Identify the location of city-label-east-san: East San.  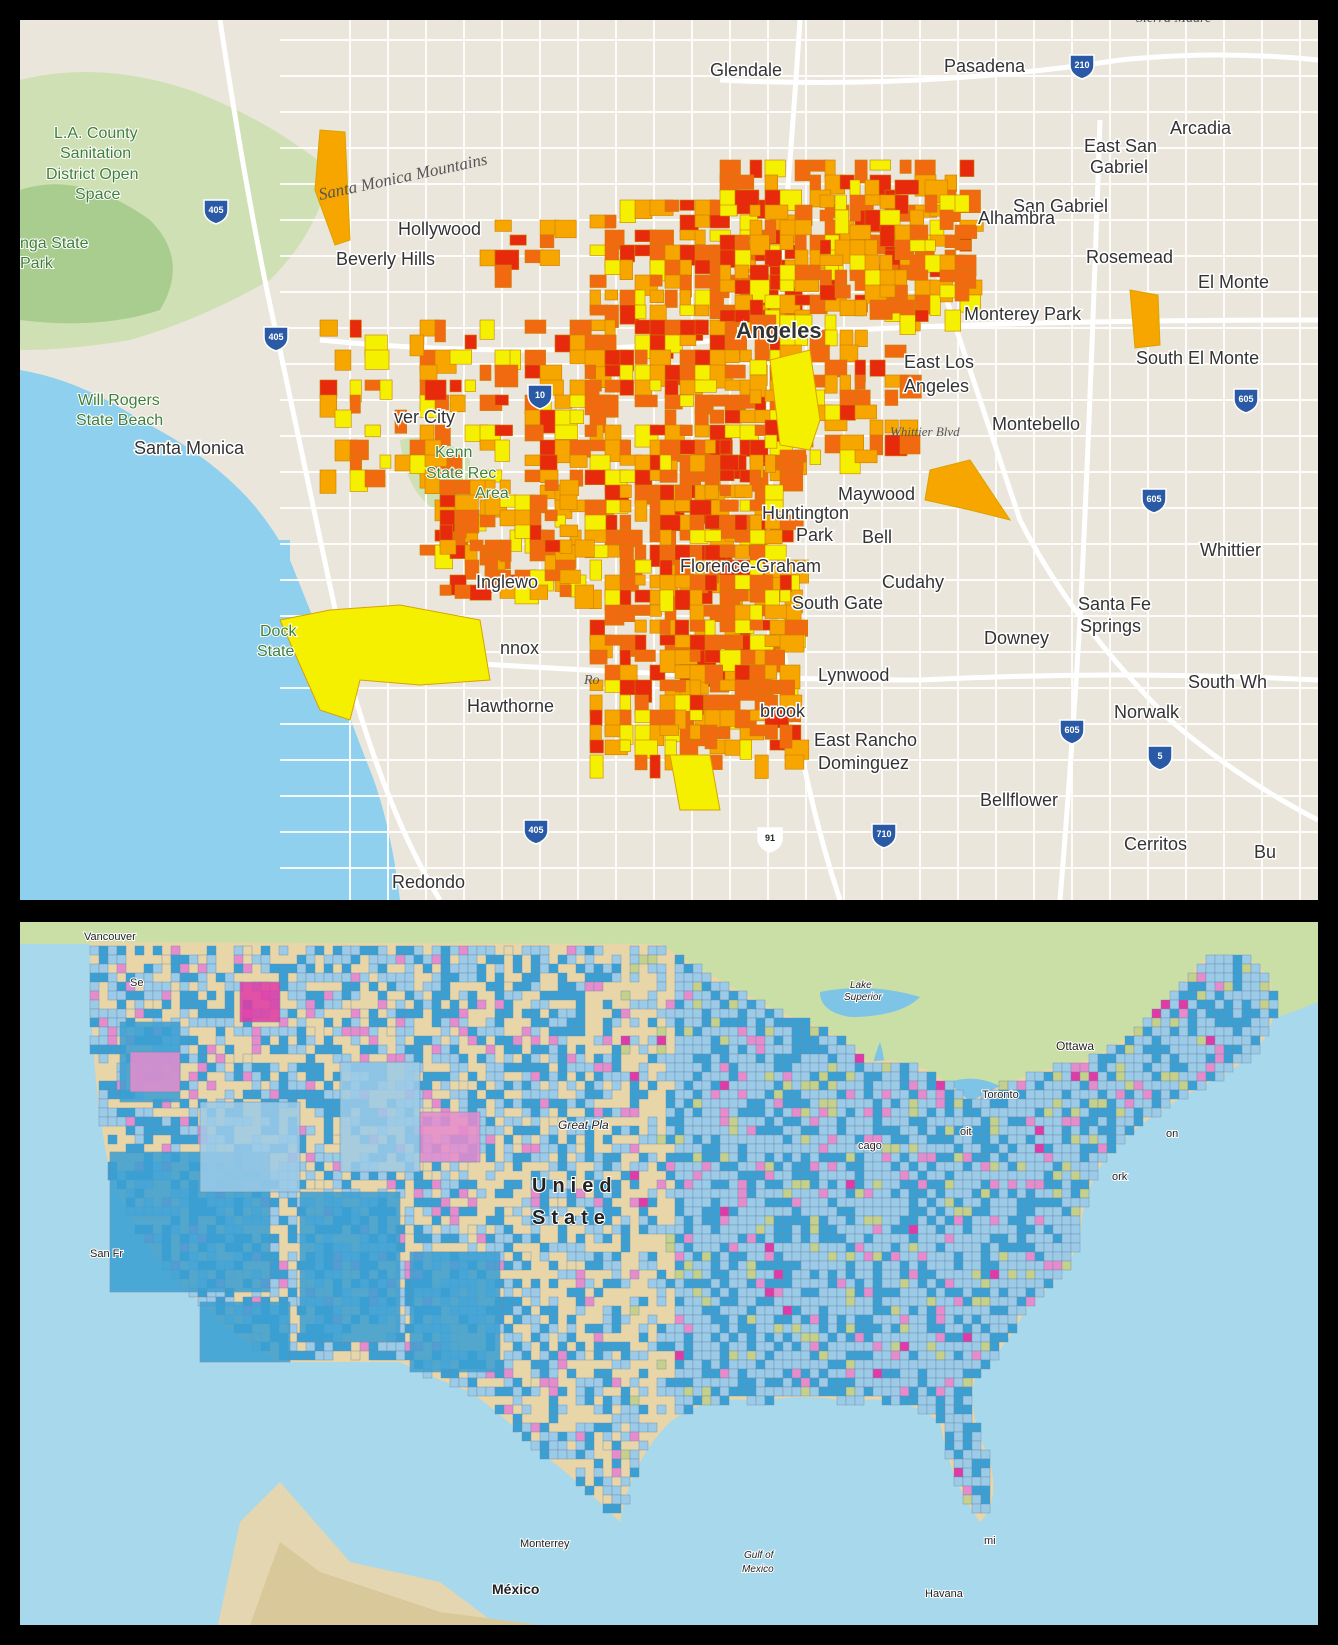
(1120, 146).